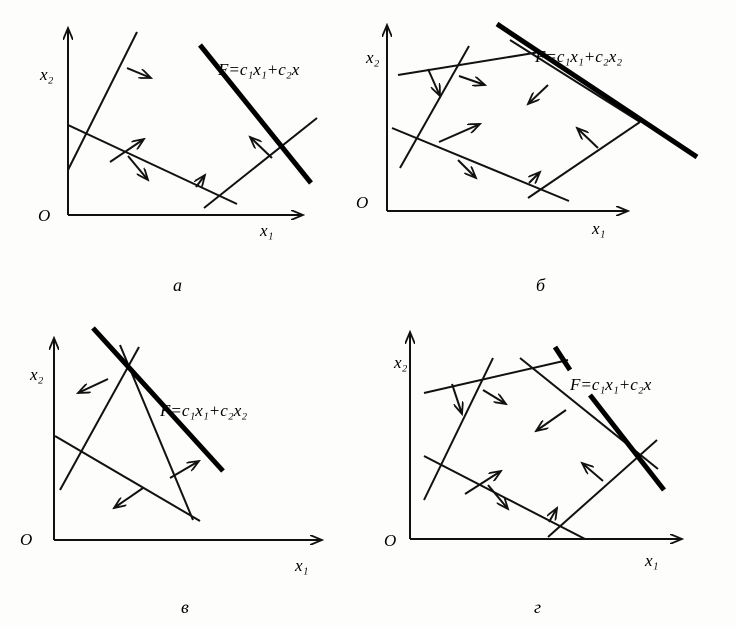 Image resolution: width=736 pixels, height=627 pixels. What do you see at coordinates (610, 384) in the screenshot?
I see `panel-g-objective-label: F=c₁x₁+c₂x` at bounding box center [610, 384].